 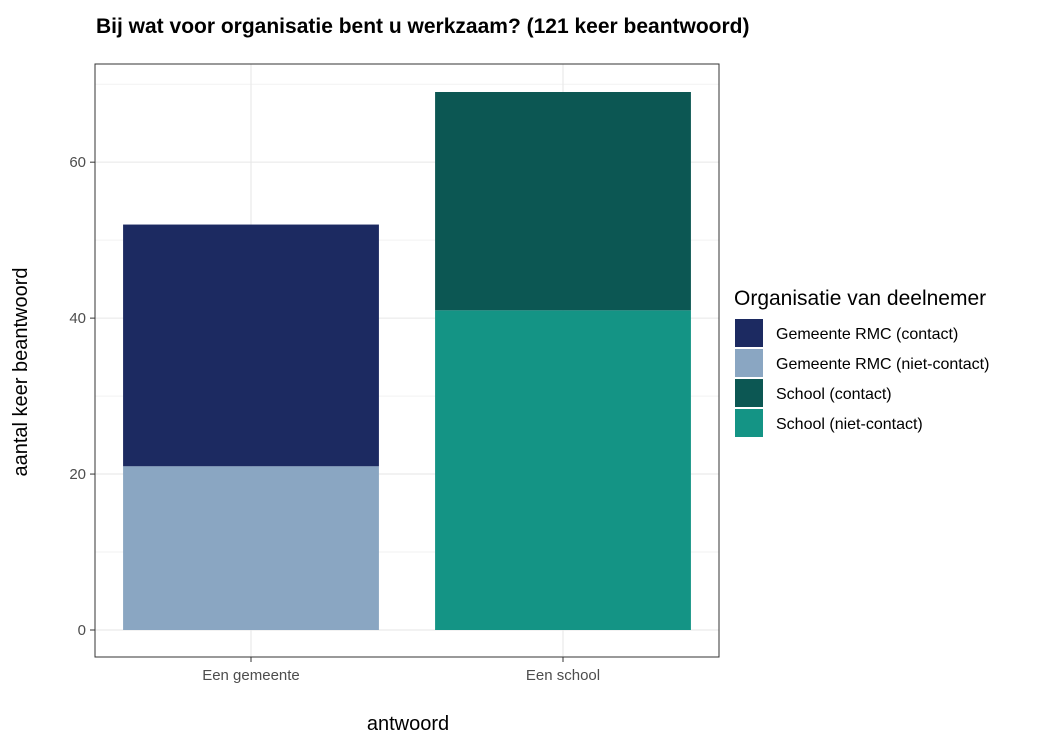 I want to click on legend-label: Gemeente RMC (contact), so click(x=867, y=334).